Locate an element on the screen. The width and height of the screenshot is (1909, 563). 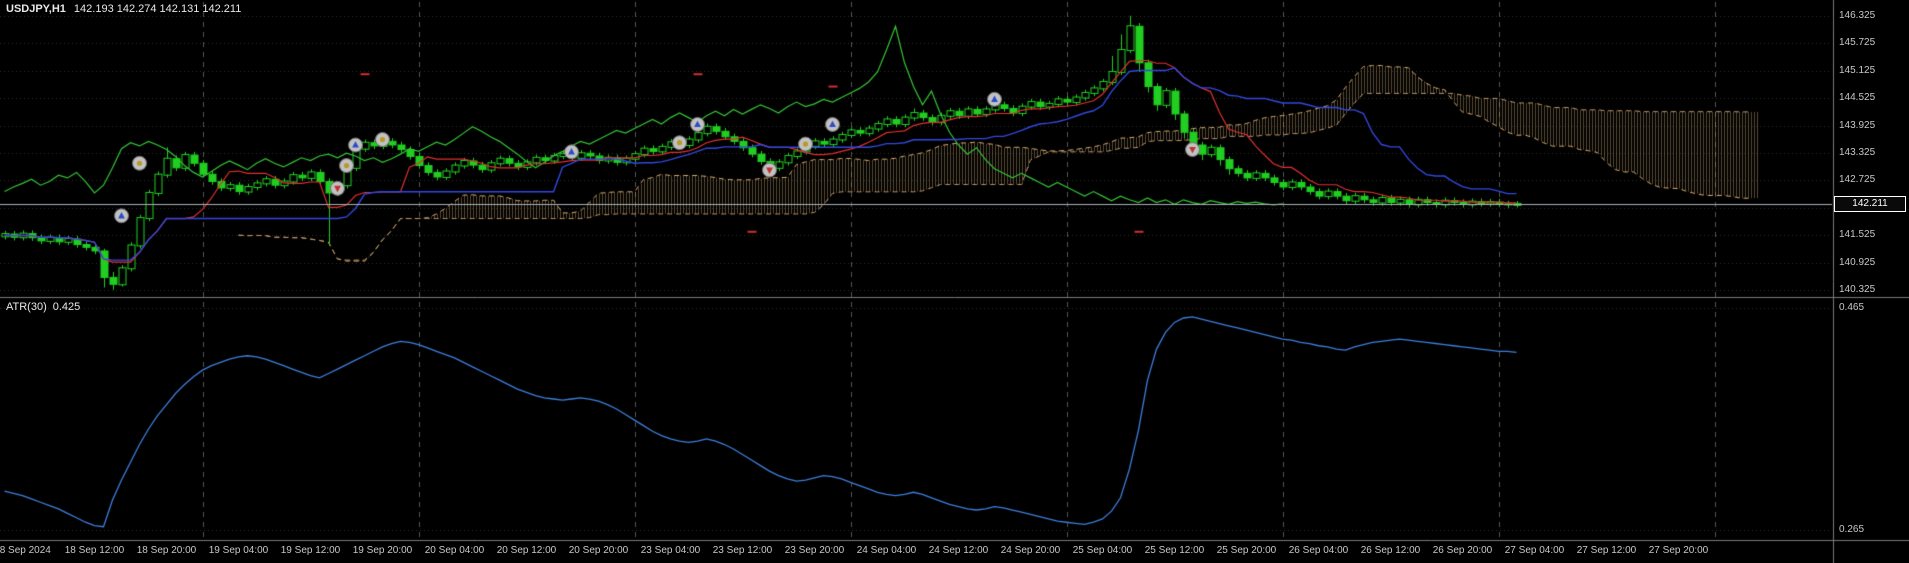
price-tick-label: 141.525 is located at coordinates (1857, 235).